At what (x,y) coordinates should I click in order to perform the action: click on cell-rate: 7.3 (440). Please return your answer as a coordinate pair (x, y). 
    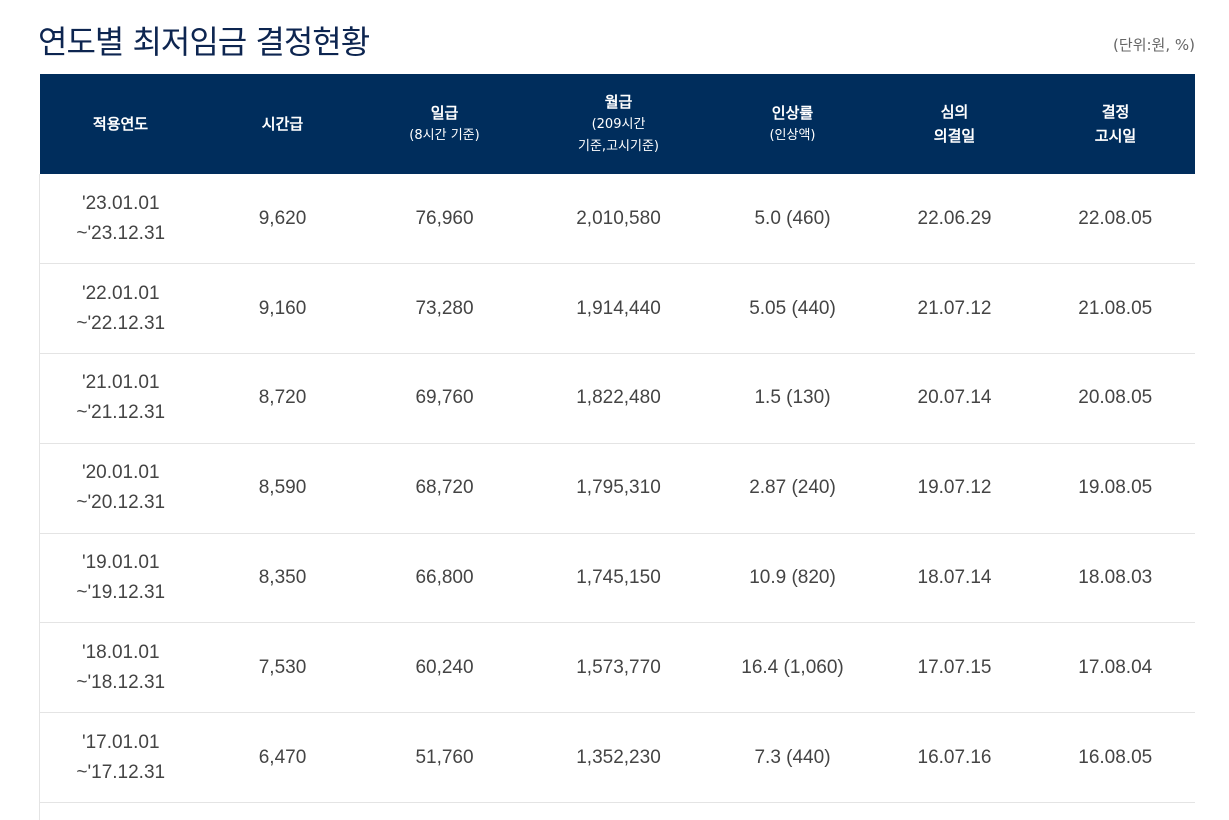
    Looking at the image, I should click on (792, 757).